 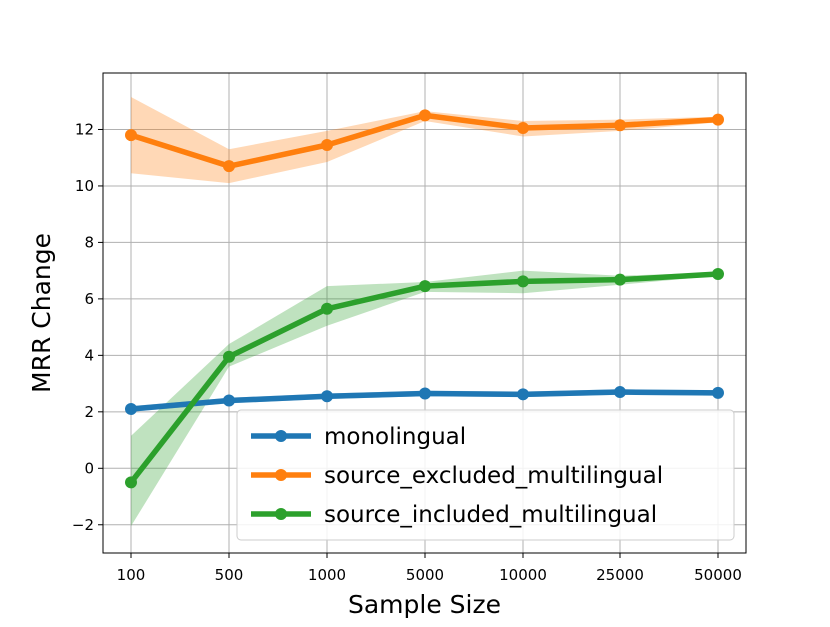 I want to click on confidence-band-source_excluded_multilingual, so click(x=424, y=140).